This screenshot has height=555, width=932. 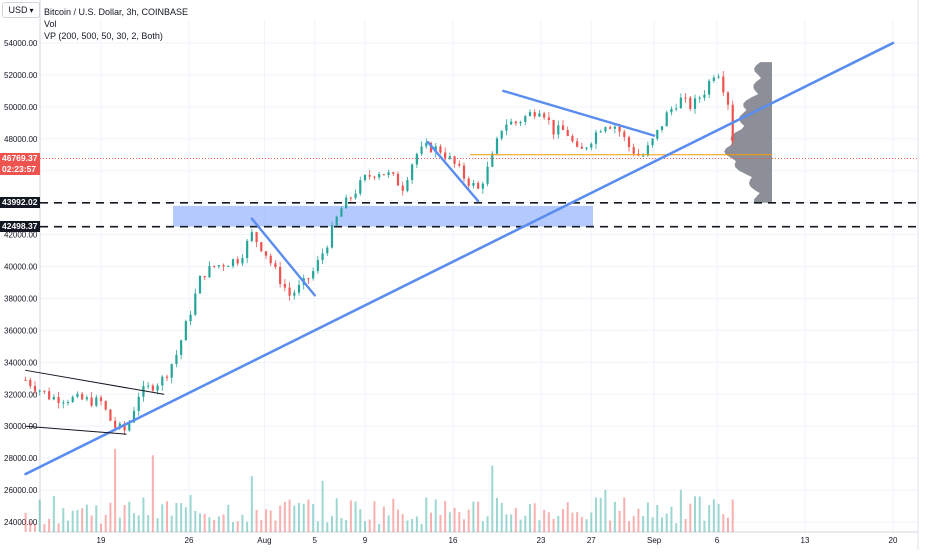 I want to click on price-tick-label: 24000.00, so click(x=21, y=522).